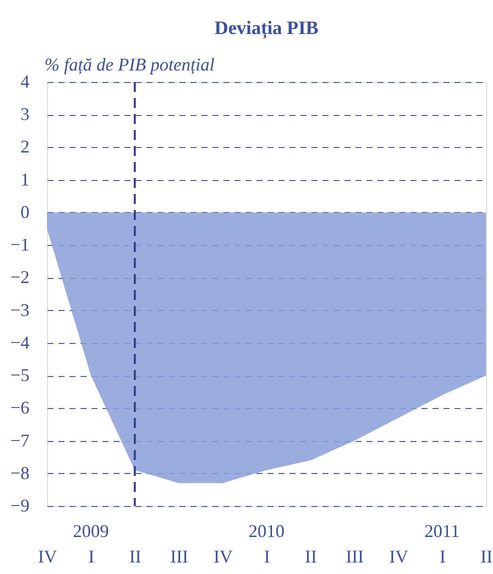 The height and width of the screenshot is (574, 493). I want to click on y-tick-label: 4, so click(25, 82).